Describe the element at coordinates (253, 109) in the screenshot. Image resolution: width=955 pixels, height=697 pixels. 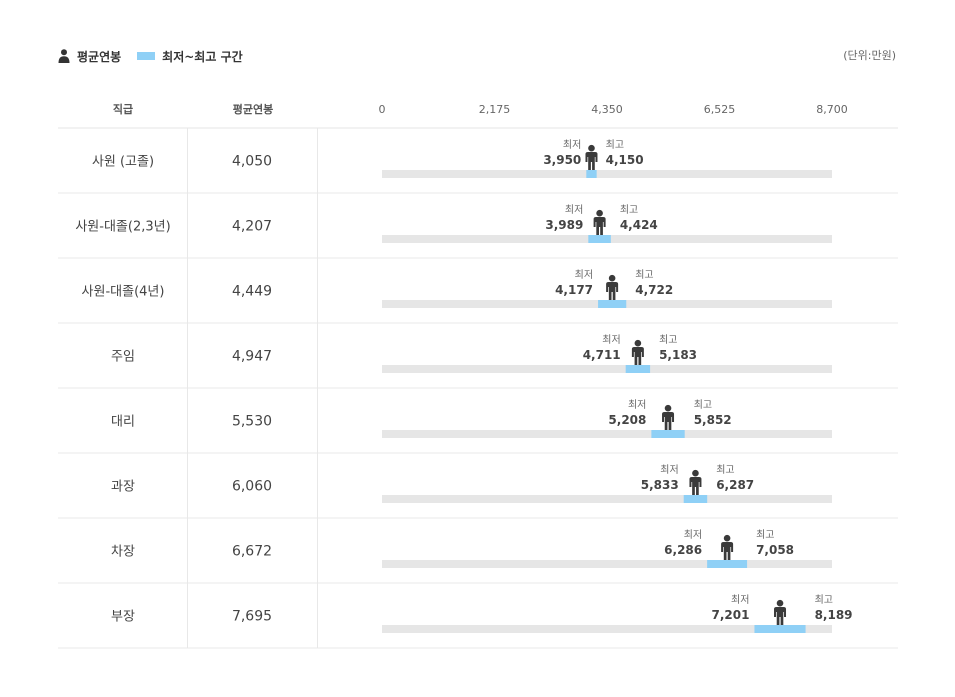
I see `header-avg: 평균연봉` at that location.